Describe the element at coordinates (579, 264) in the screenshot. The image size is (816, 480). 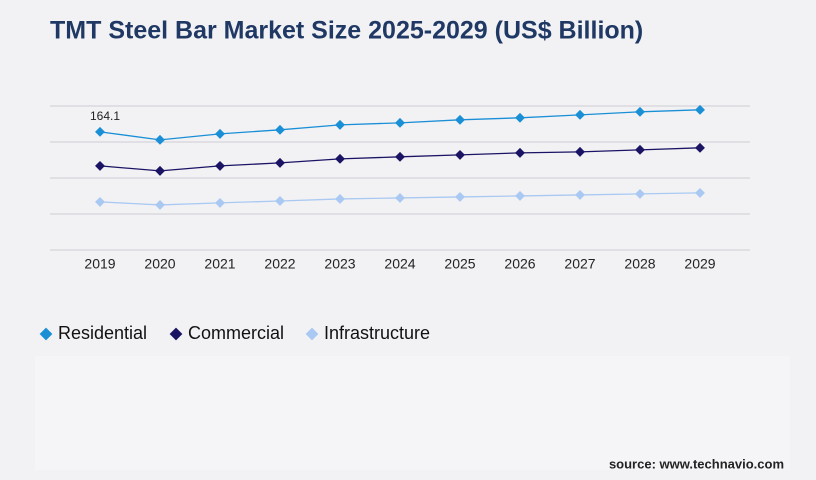
I see `x-tick-label: 2027` at that location.